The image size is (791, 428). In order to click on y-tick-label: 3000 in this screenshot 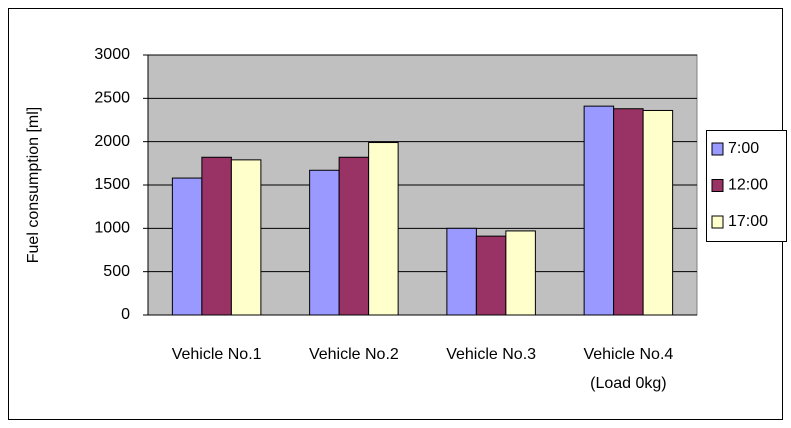, I will do `click(112, 54)`.